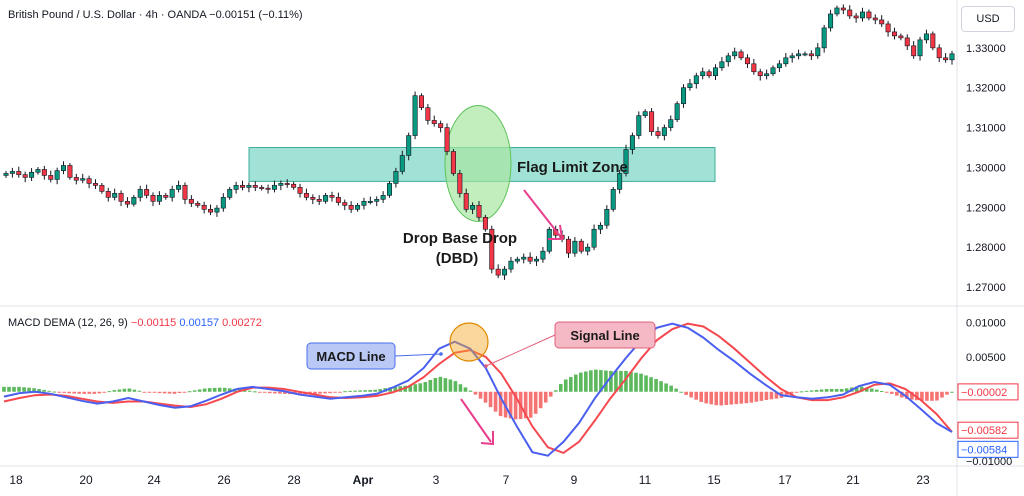 Image resolution: width=1024 pixels, height=496 pixels. I want to click on time-axis-label: 15, so click(714, 480).